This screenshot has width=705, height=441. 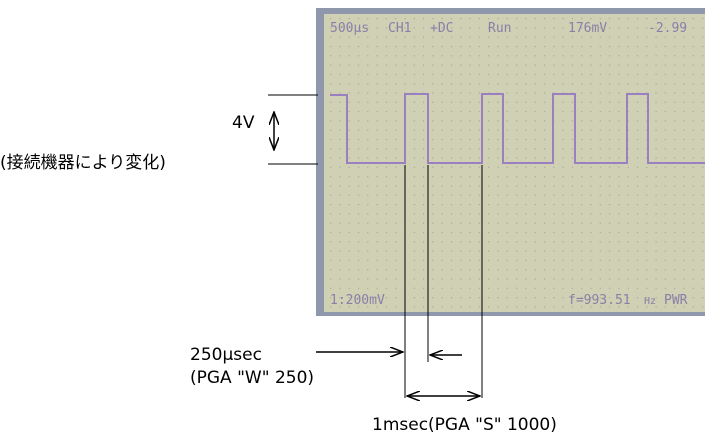 I want to click on channel: CH1, so click(x=399, y=28).